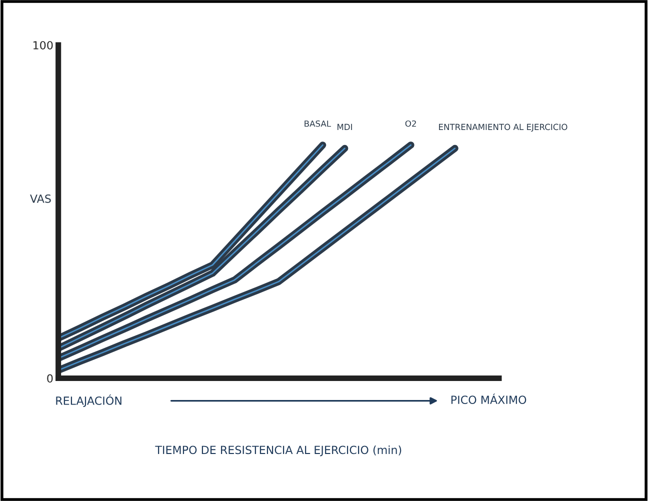  Describe the element at coordinates (410, 123) in the screenshot. I see `text: O2` at that location.